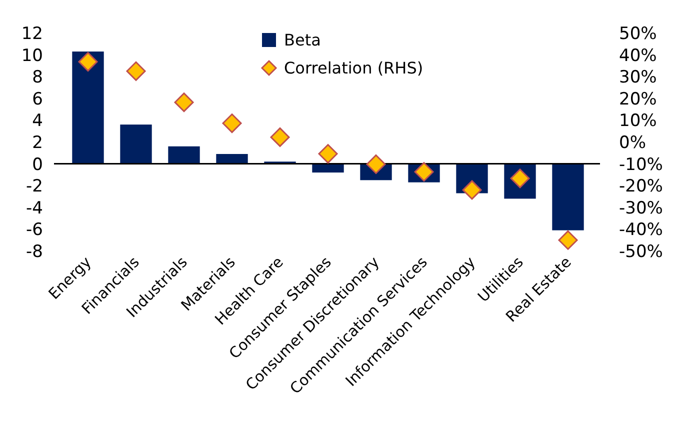 The height and width of the screenshot is (441, 673). Describe the element at coordinates (34, 230) in the screenshot. I see `y-tick-label: -6` at that location.